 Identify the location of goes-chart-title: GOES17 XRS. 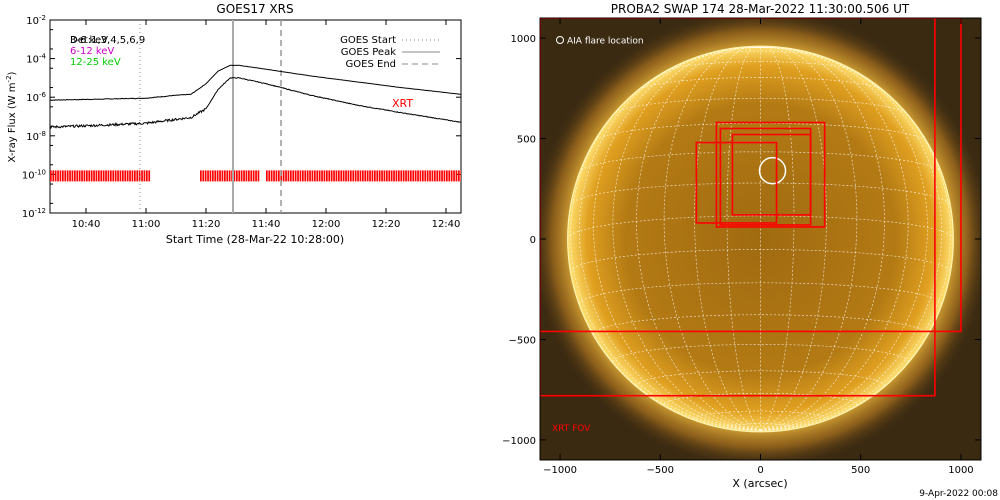
(254, 9).